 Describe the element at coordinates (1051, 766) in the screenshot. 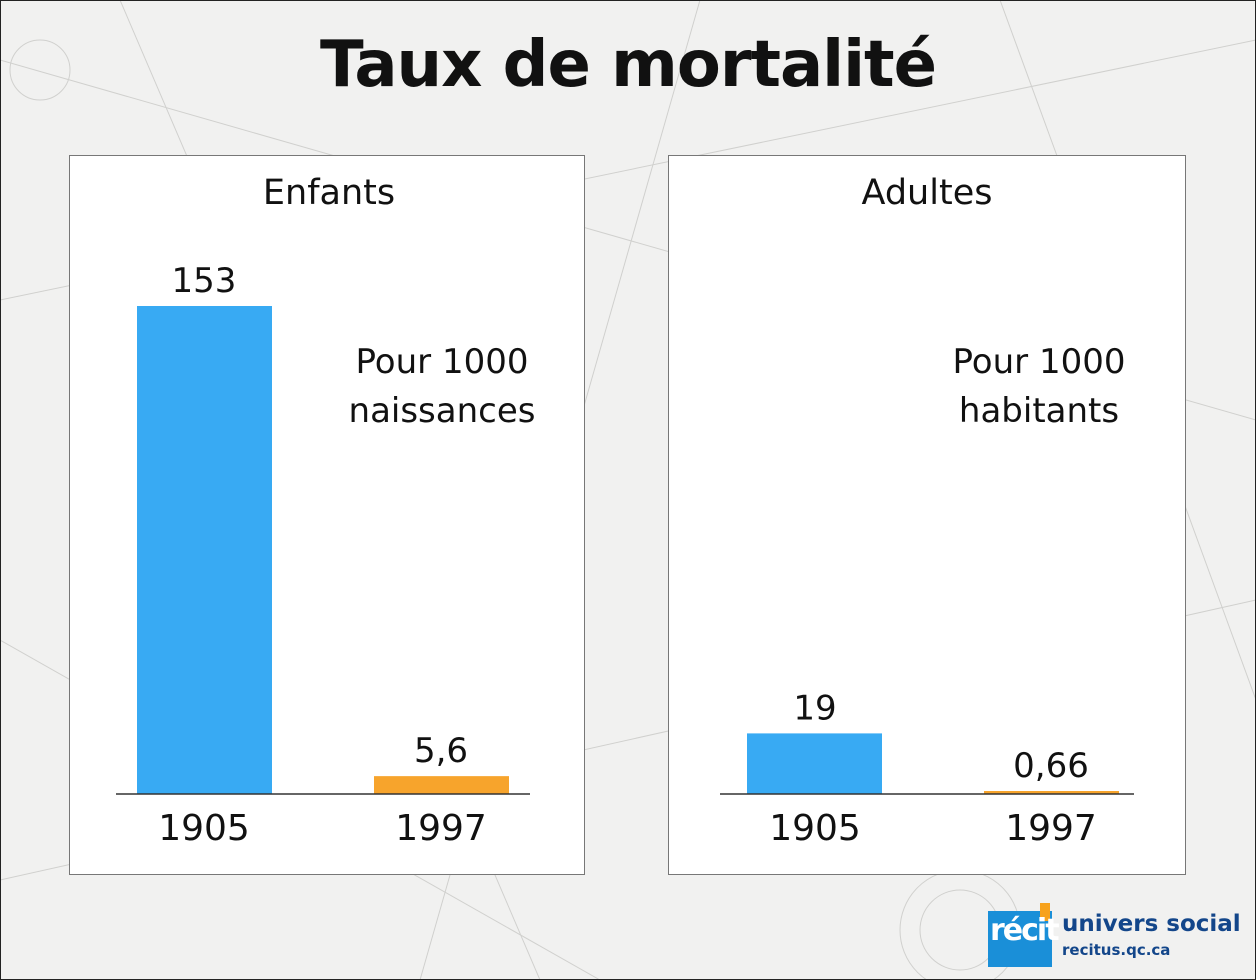

I see `value-label-1997: 0,66` at that location.